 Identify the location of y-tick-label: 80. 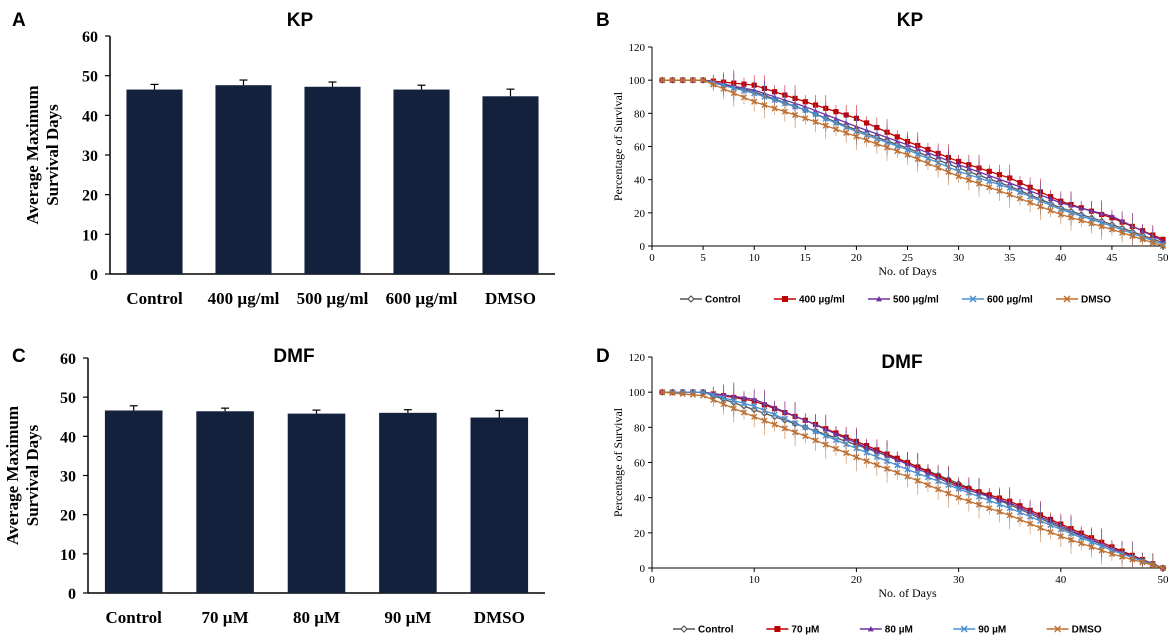
(640, 114).